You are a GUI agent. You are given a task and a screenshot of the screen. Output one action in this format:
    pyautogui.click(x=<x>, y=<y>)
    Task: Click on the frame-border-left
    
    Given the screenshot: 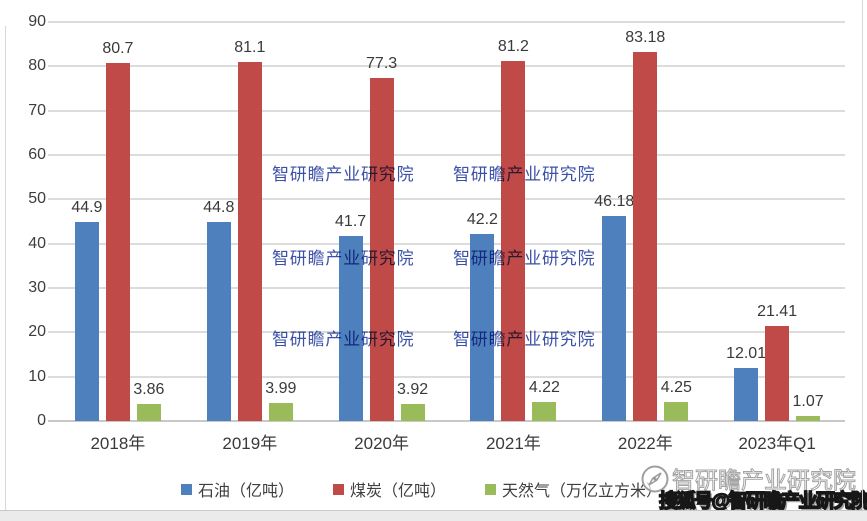 What is the action you would take?
    pyautogui.click(x=5, y=268)
    